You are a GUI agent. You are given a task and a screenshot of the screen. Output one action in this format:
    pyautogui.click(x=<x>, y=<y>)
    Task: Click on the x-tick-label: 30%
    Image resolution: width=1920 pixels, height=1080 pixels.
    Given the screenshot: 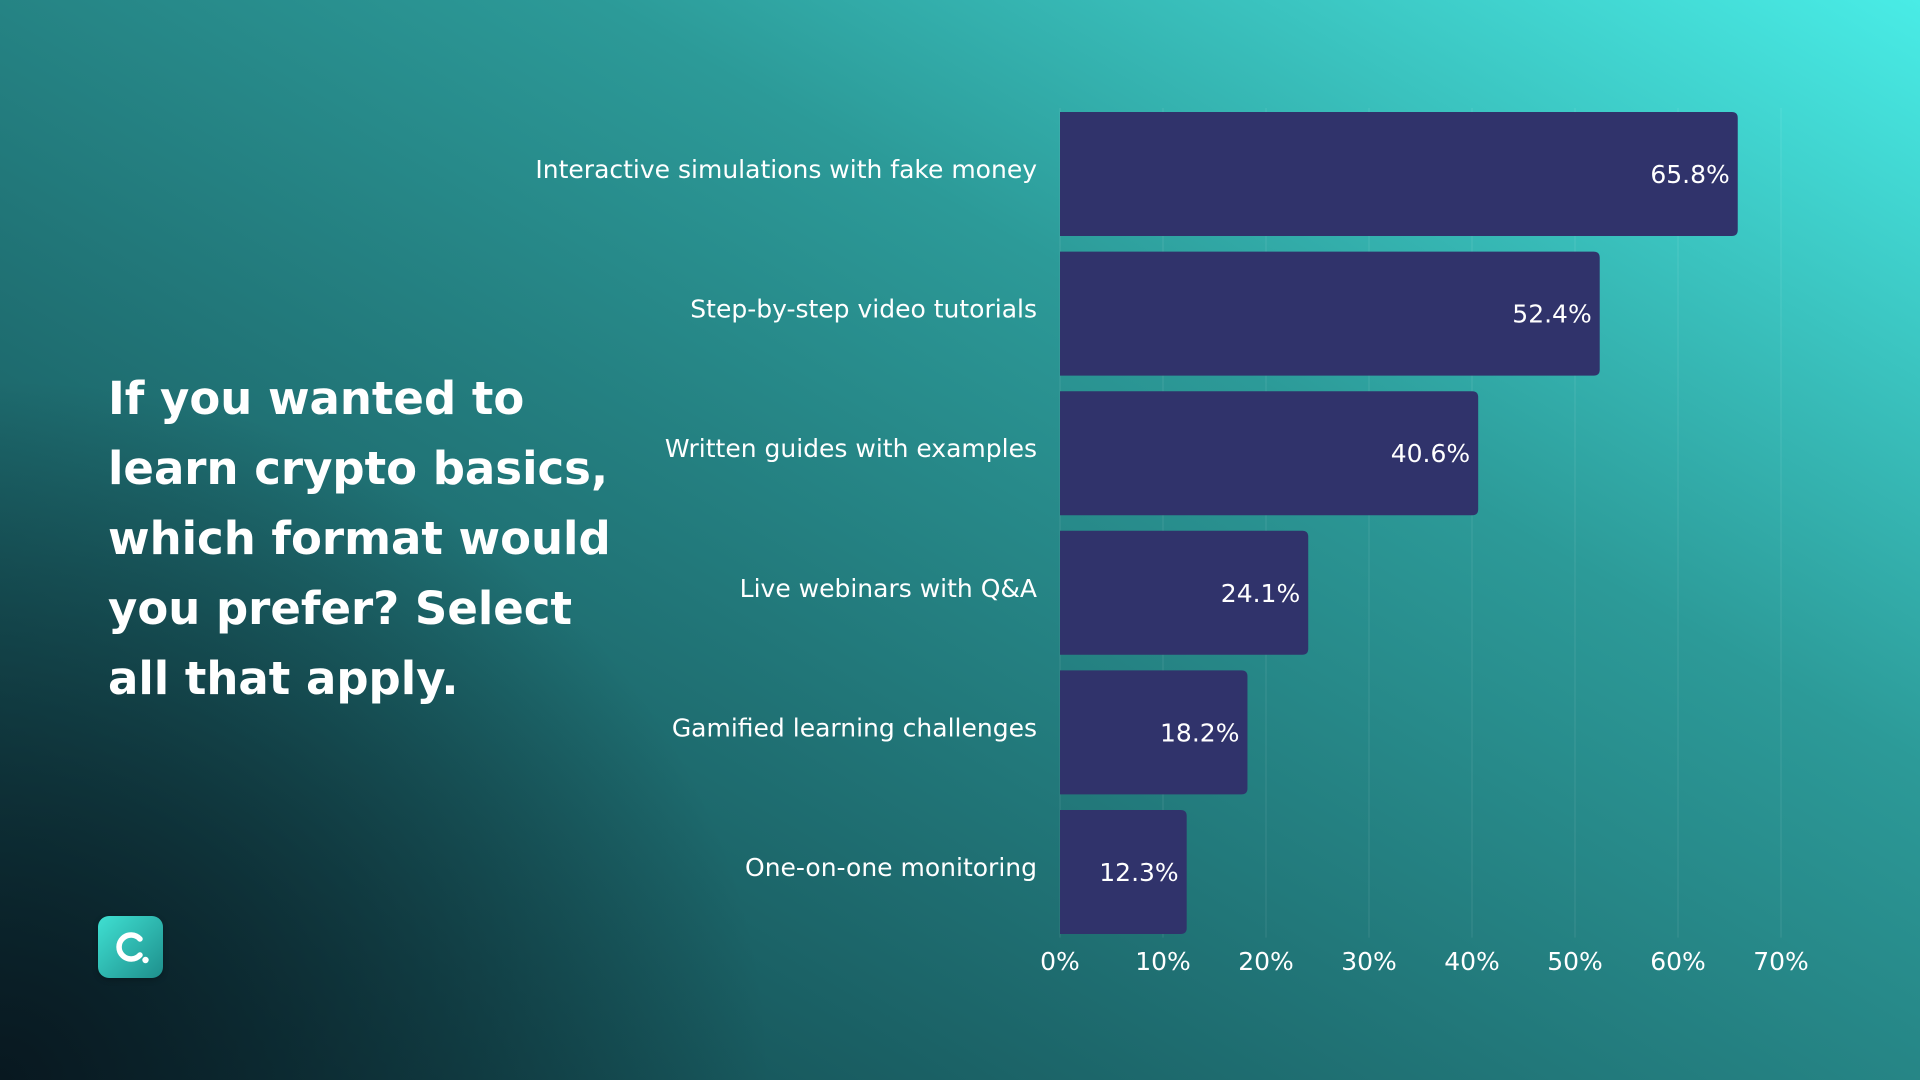 What is the action you would take?
    pyautogui.click(x=1369, y=961)
    